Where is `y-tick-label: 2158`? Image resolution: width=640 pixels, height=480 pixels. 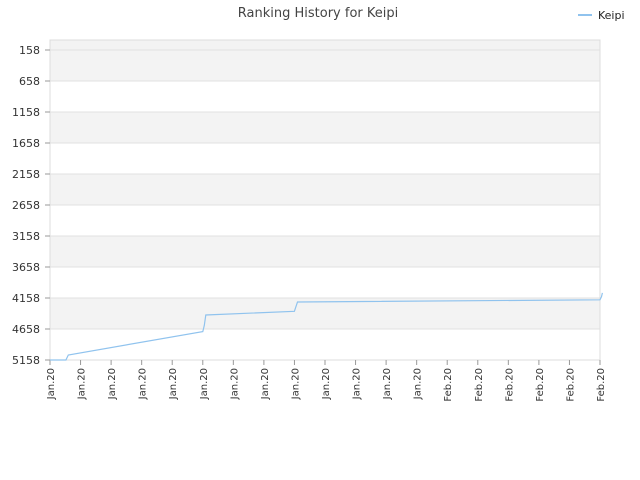 y-tick-label: 2158 is located at coordinates (26, 174).